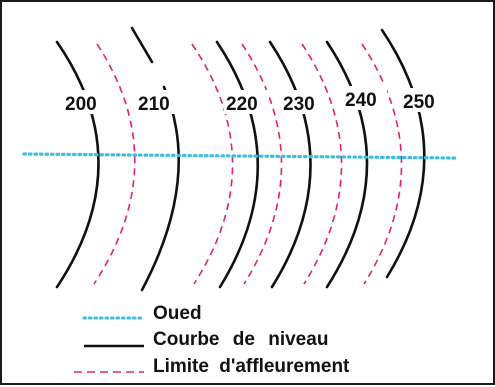 The image size is (495, 387). What do you see at coordinates (154, 104) in the screenshot?
I see `contour-label-210: 210` at bounding box center [154, 104].